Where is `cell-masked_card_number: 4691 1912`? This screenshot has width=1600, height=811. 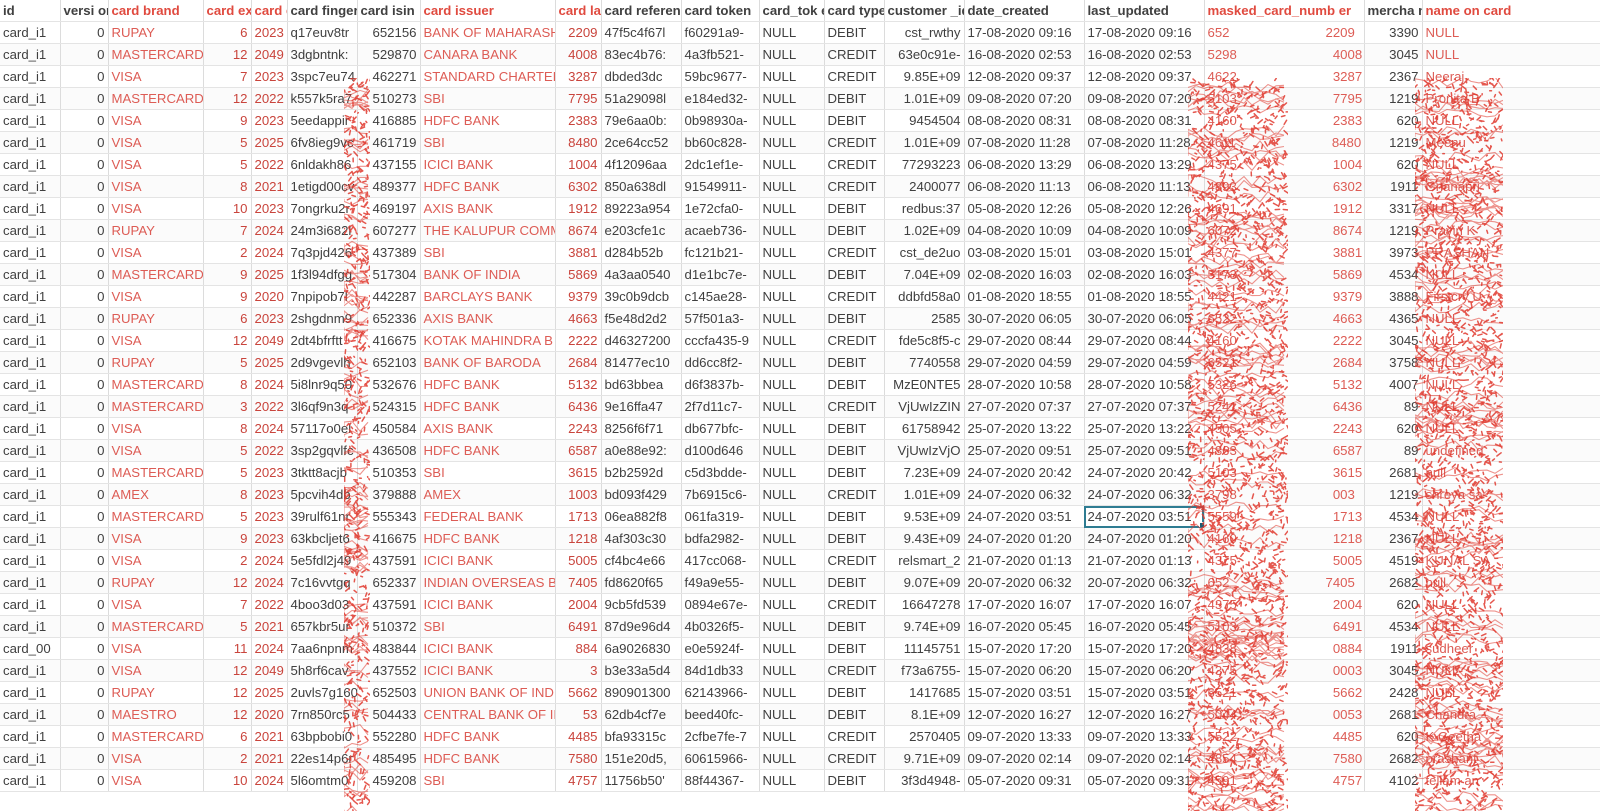
cell-masked_card_number: 4691 1912 is located at coordinates (1284, 208).